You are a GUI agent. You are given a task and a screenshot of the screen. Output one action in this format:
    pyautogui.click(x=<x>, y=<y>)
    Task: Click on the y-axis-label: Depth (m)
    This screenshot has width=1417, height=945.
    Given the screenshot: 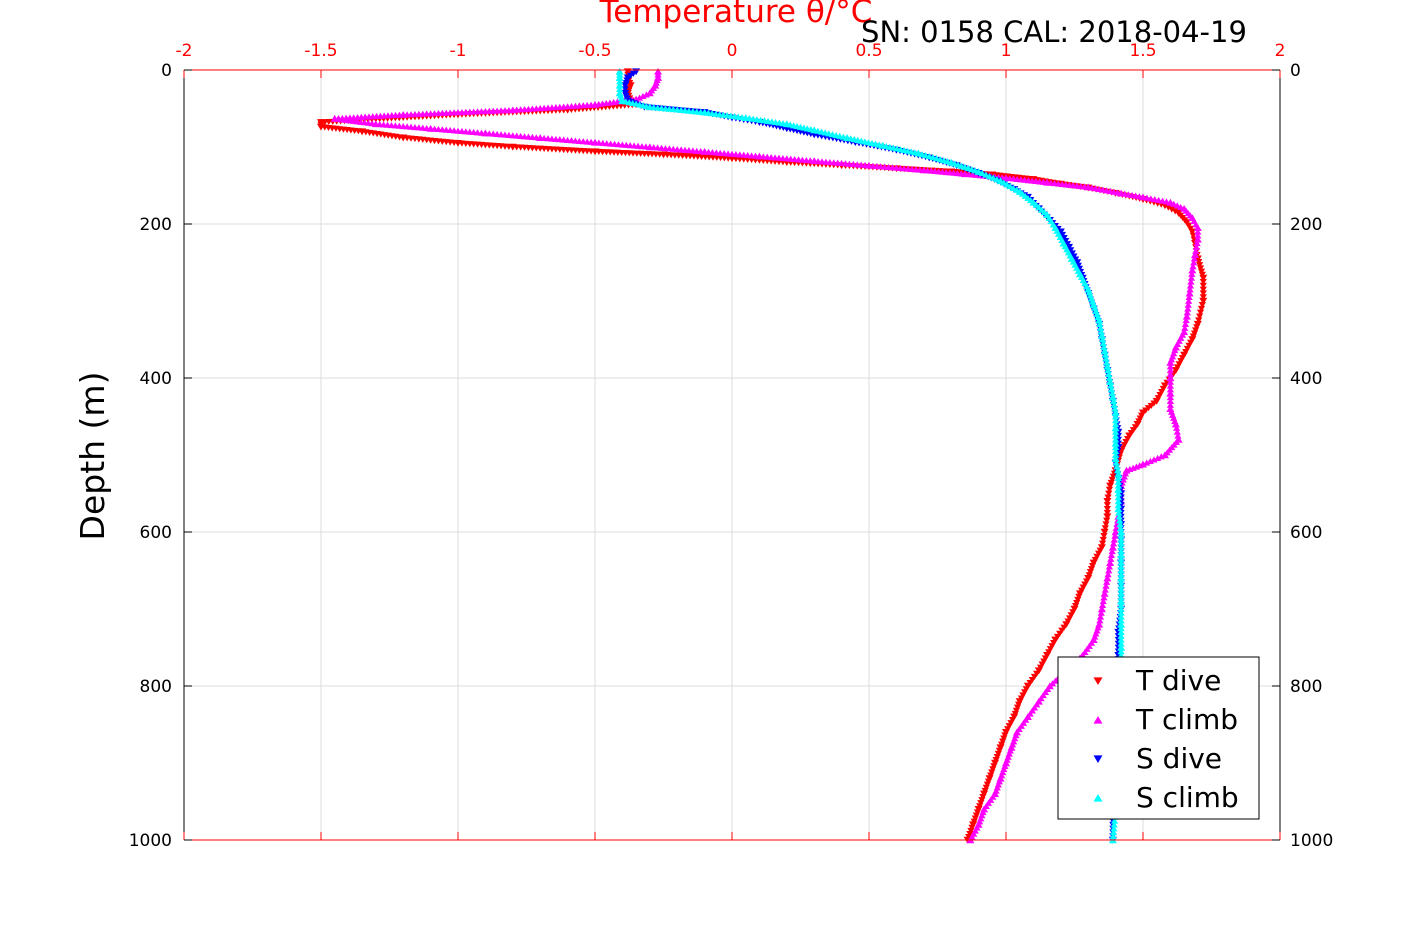 What is the action you would take?
    pyautogui.click(x=92, y=456)
    